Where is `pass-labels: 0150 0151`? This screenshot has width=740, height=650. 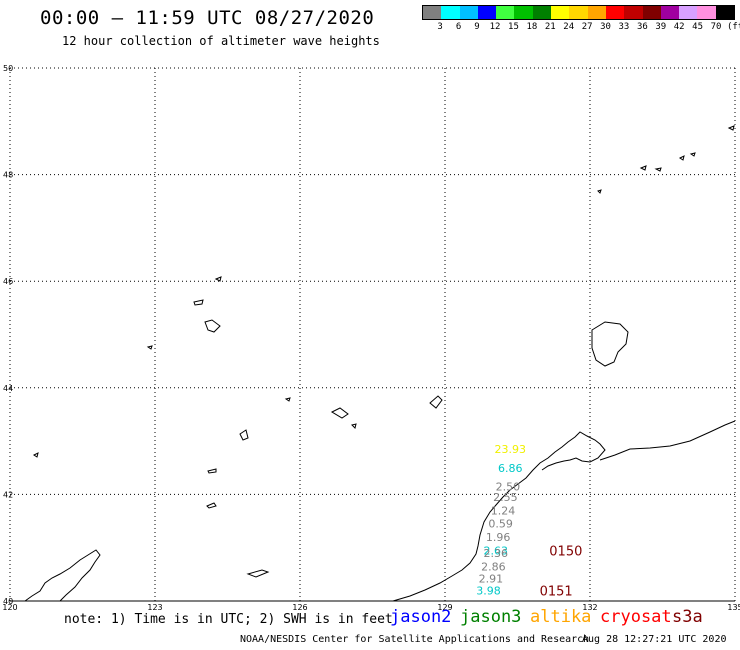
pass-labels: 0150 0151 is located at coordinates (561, 571).